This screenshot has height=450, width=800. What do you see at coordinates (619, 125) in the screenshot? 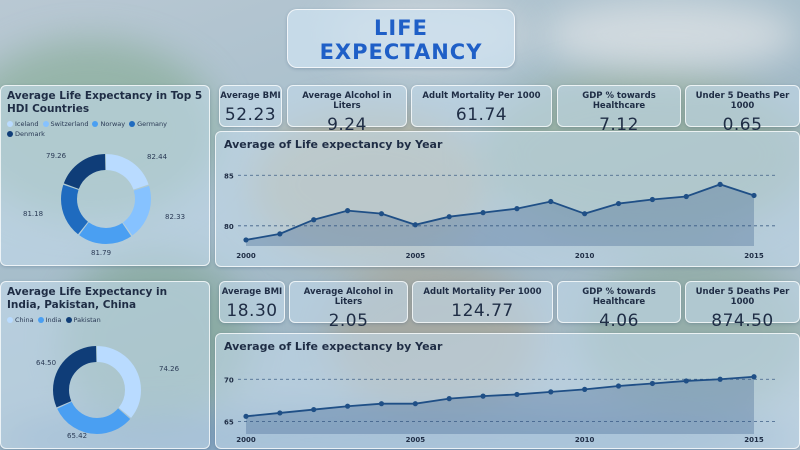
I see `kpi-value: 7.12` at bounding box center [619, 125].